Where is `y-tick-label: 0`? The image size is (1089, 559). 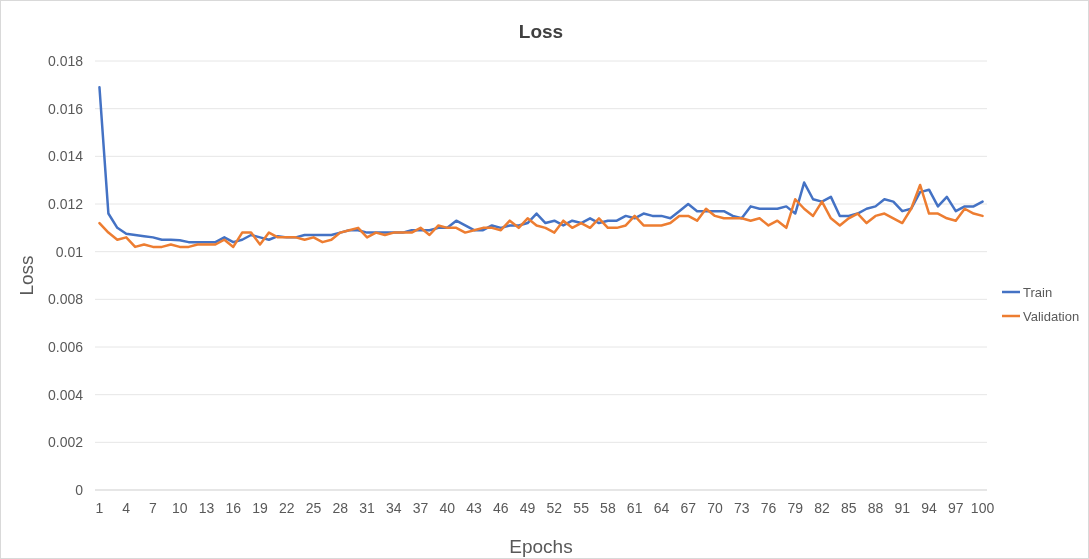
y-tick-label: 0 is located at coordinates (79, 489).